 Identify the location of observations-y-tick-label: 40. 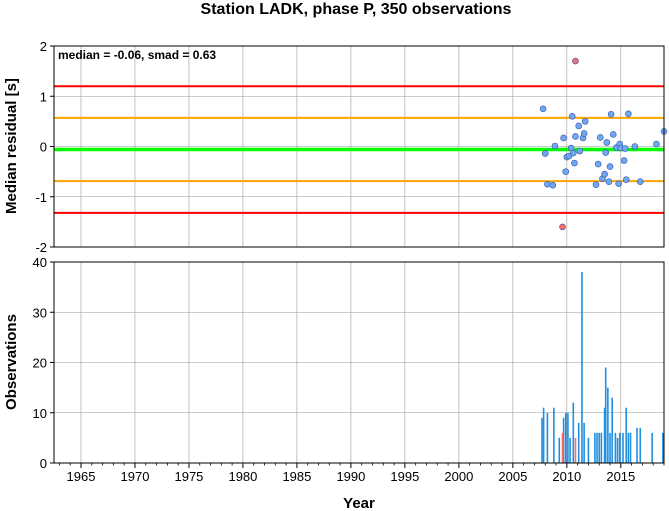
(40, 262).